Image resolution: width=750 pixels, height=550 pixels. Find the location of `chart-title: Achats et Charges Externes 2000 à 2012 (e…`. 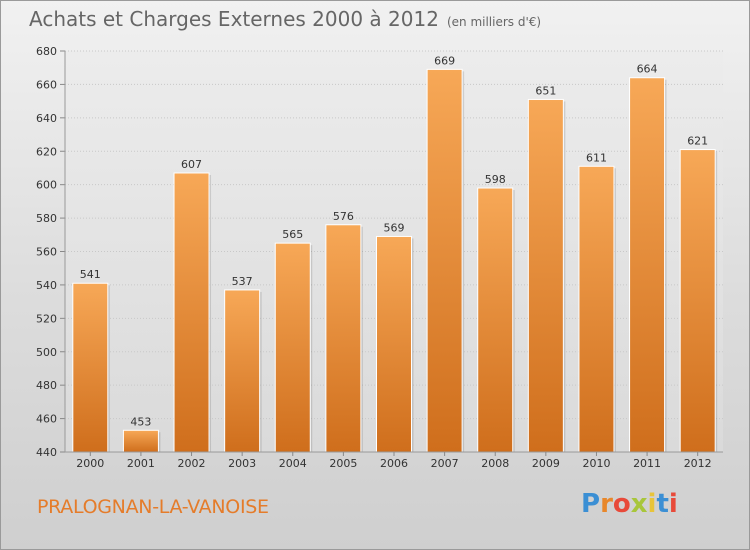

chart-title: Achats et Charges Externes 2000 à 2012 (e… is located at coordinates (285, 19).